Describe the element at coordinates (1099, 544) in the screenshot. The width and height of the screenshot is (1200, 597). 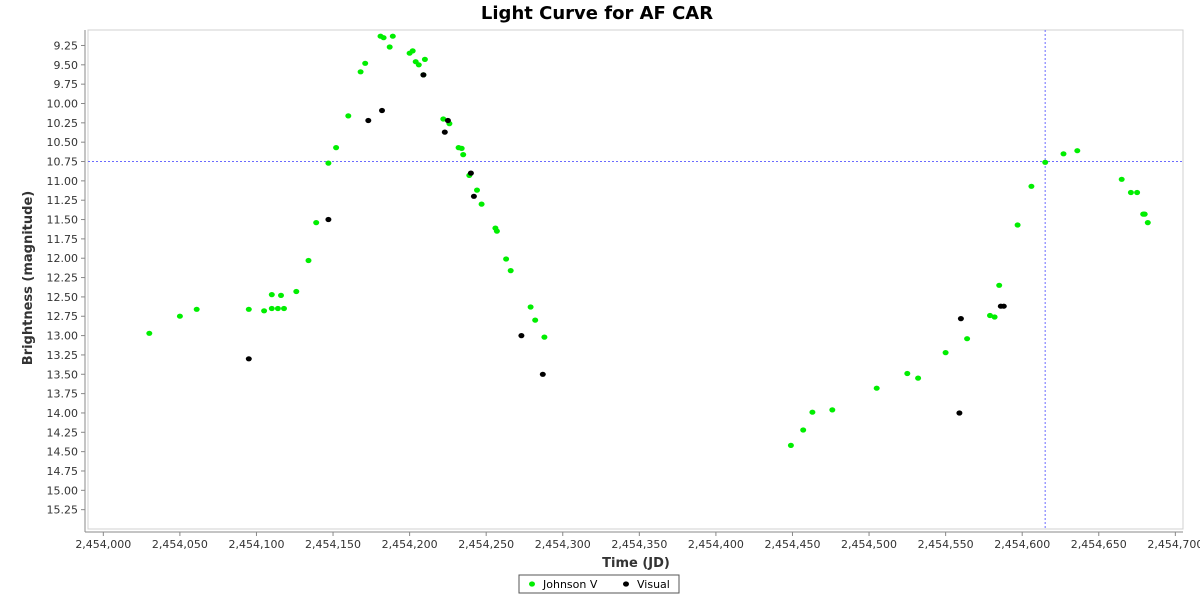
I see `x-tick-label: 2,454,650` at that location.